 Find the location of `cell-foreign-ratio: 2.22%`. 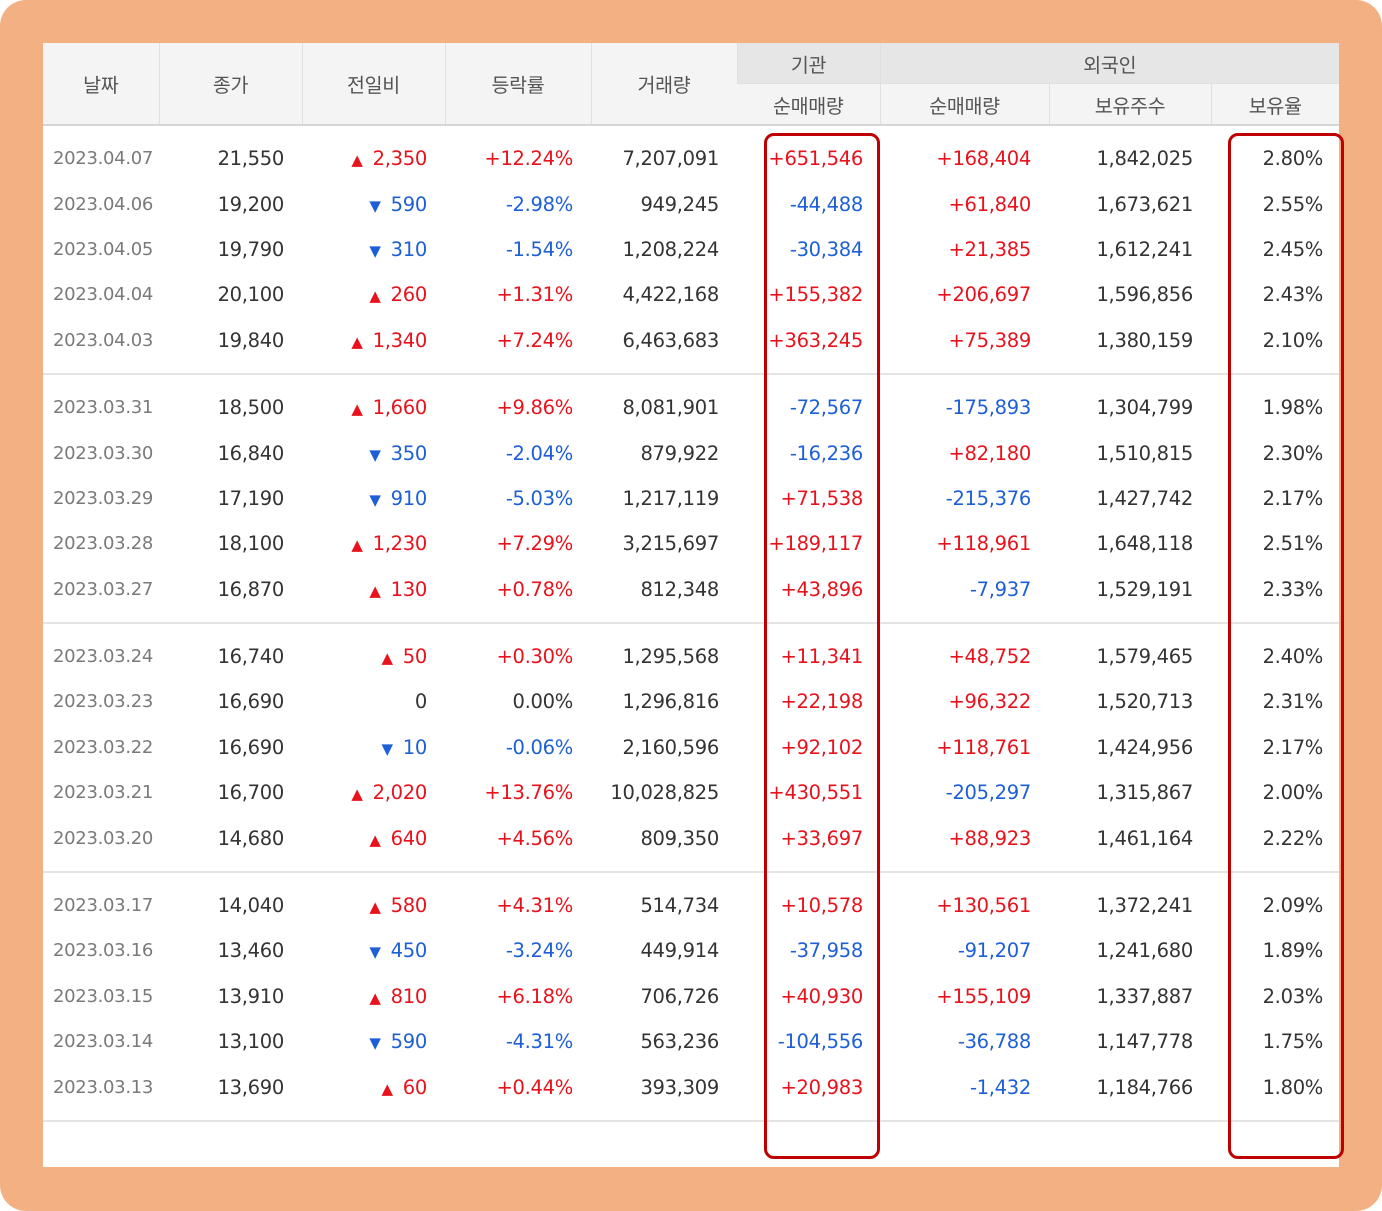

cell-foreign-ratio: 2.22% is located at coordinates (1293, 838).